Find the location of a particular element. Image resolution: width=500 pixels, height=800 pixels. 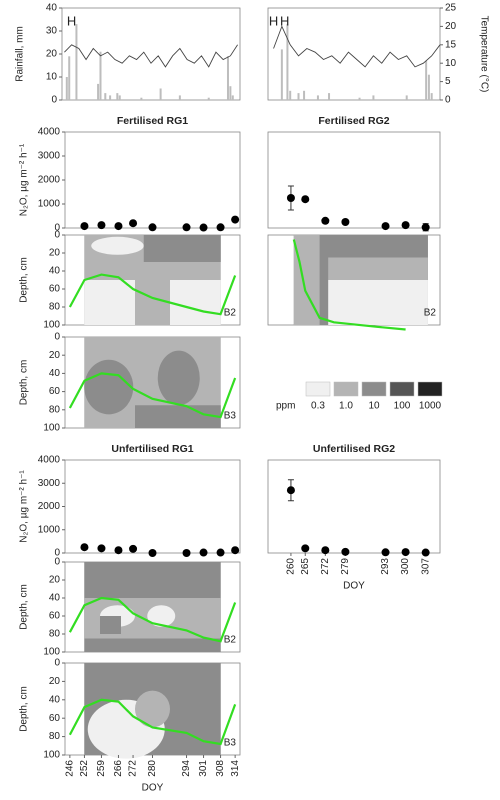

panel-label: B3 is located at coordinates (230, 416).